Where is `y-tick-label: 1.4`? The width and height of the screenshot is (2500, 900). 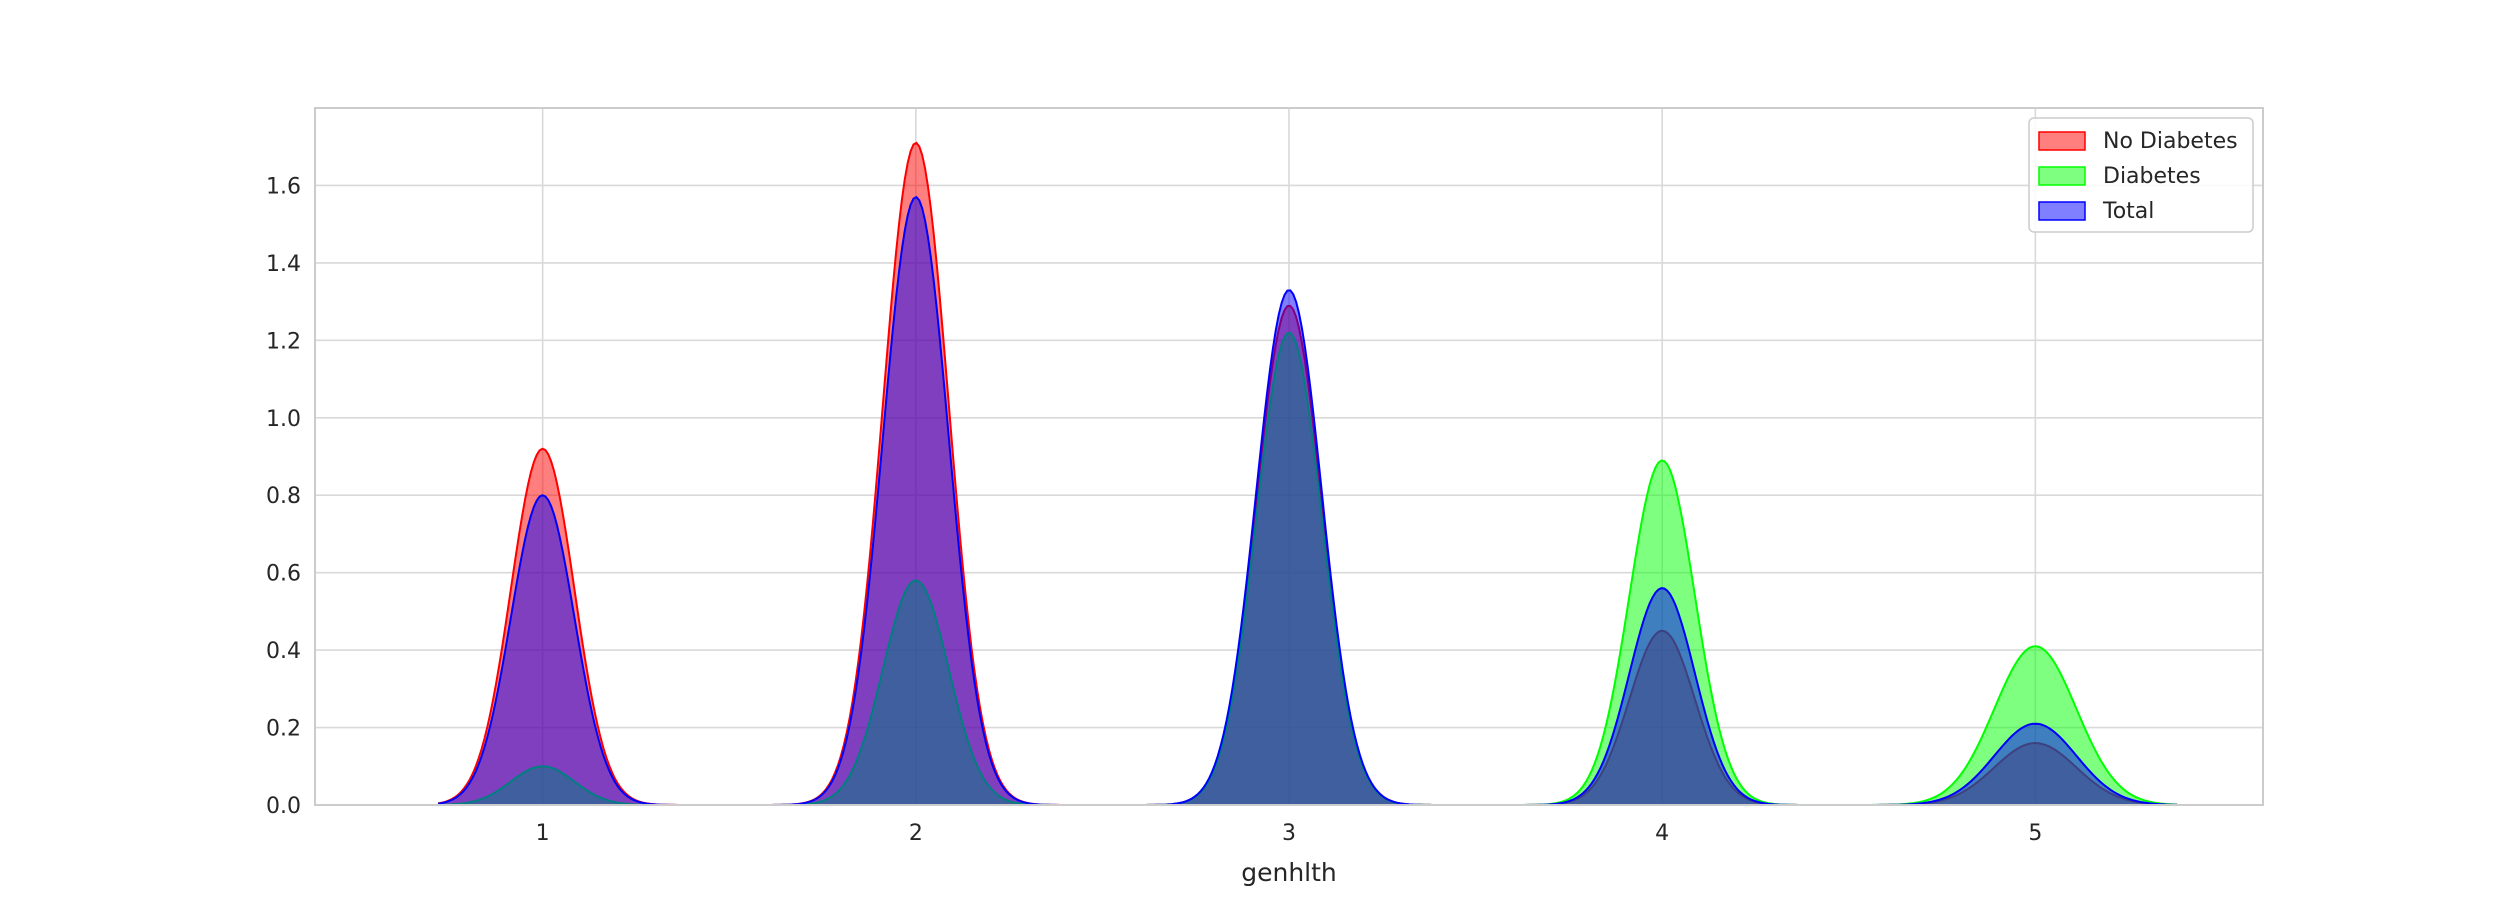
y-tick-label: 1.4 is located at coordinates (283, 264).